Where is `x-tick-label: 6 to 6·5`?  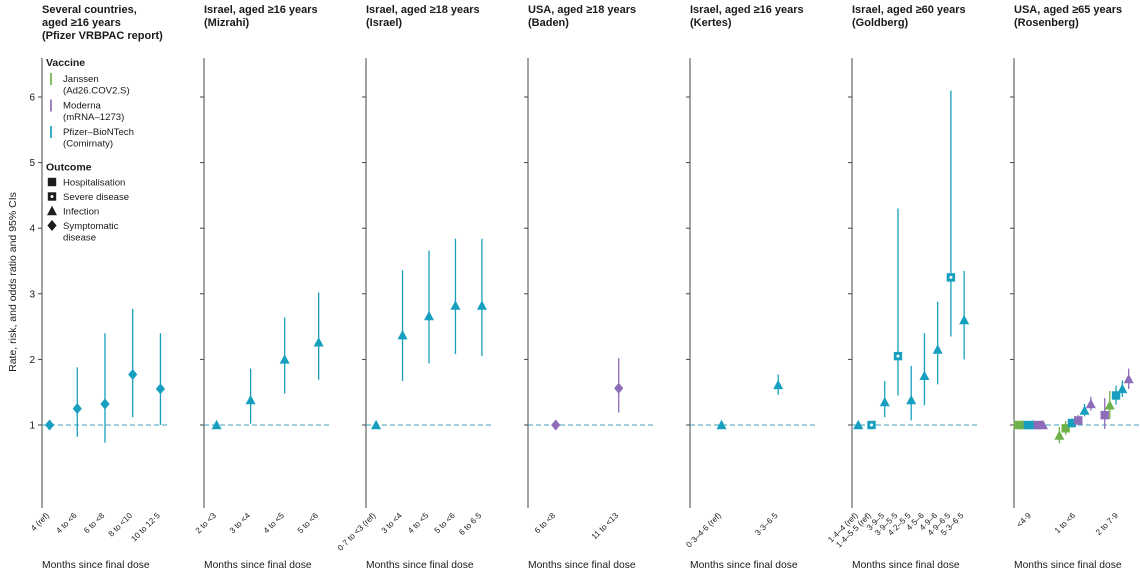 x-tick-label: 6 to 6·5 is located at coordinates (470, 524).